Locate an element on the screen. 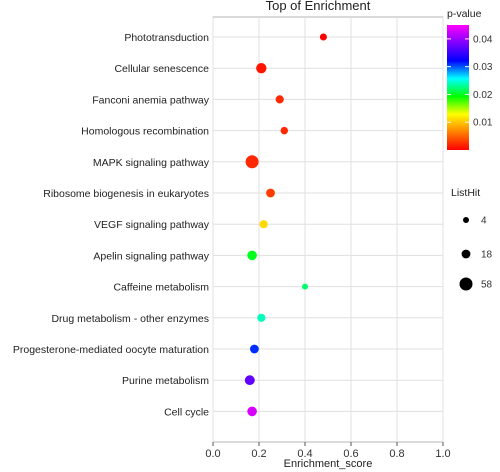 This screenshot has width=500, height=472. term-label: MAPK signaling pathway is located at coordinates (151, 163).